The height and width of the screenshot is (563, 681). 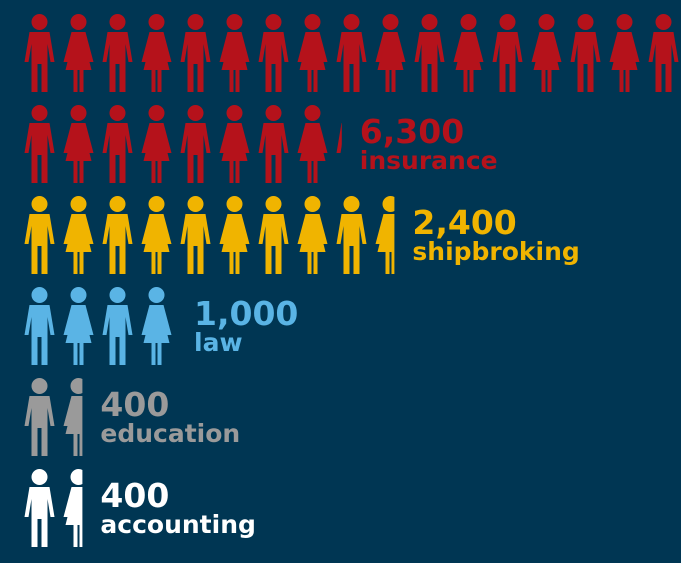 What do you see at coordinates (429, 160) in the screenshot?
I see `category-label: insurance` at bounding box center [429, 160].